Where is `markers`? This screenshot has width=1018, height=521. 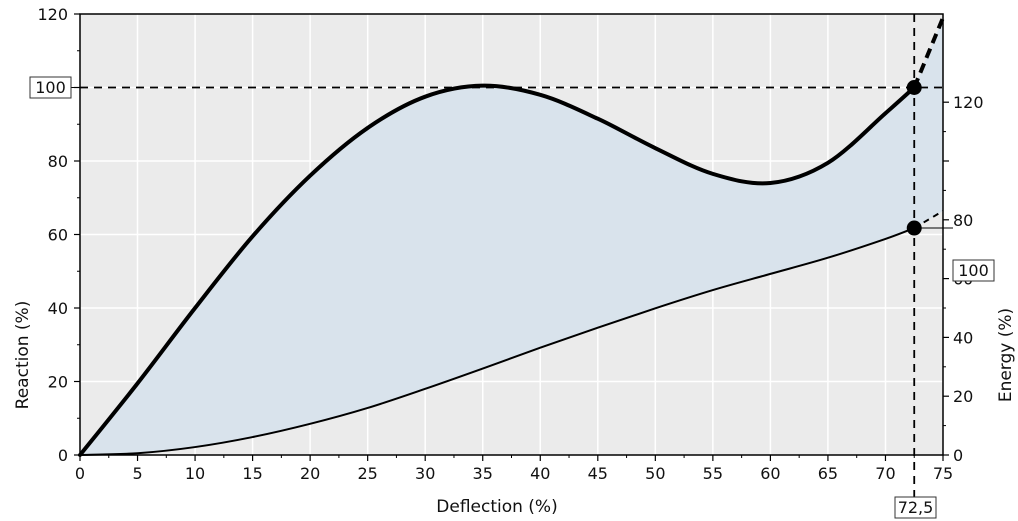 markers is located at coordinates (914, 158).